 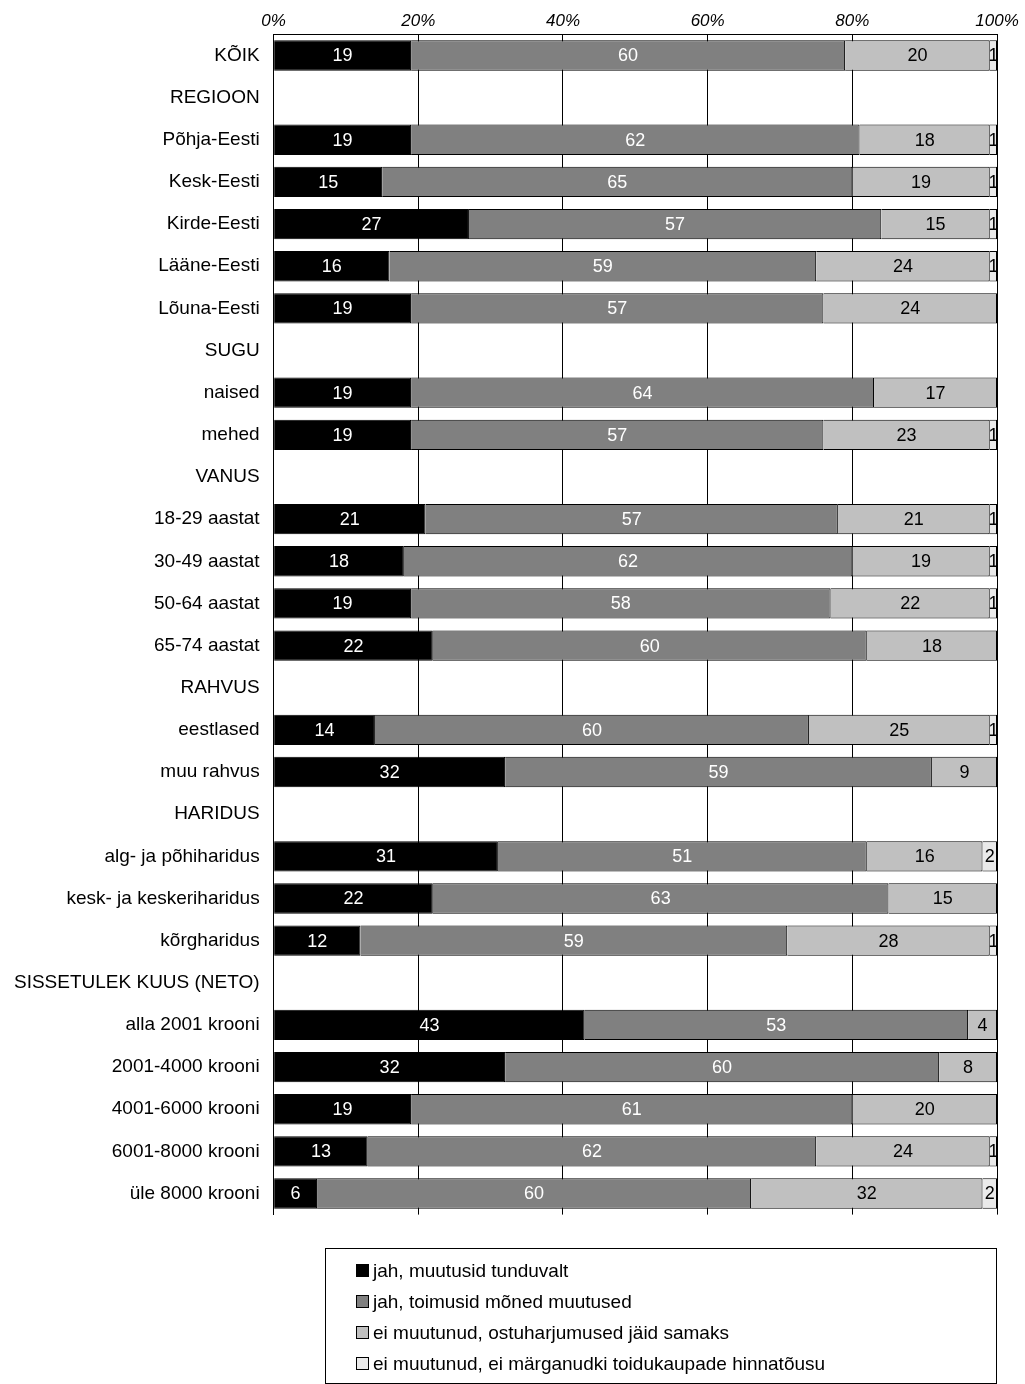 I want to click on data-label: 25, so click(x=899, y=729).